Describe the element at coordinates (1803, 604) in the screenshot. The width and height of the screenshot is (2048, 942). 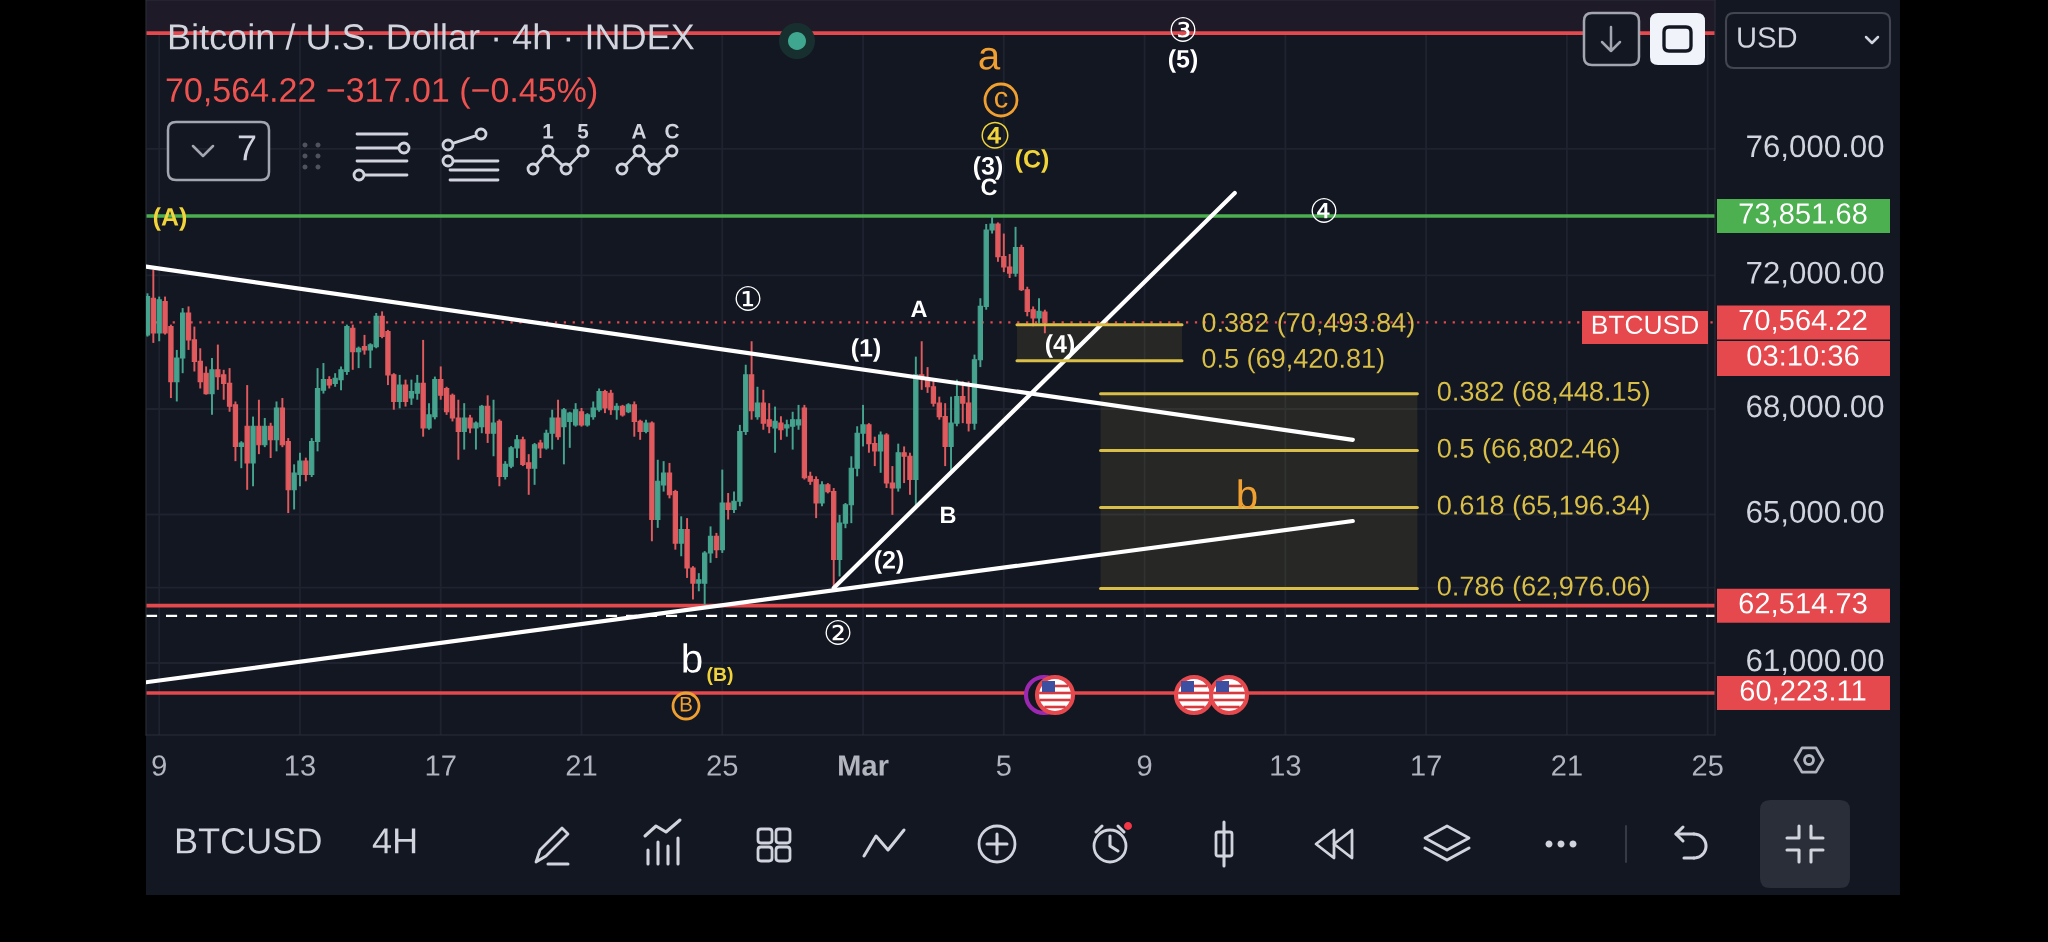
I see `ref-line-label: 62,514.73` at that location.